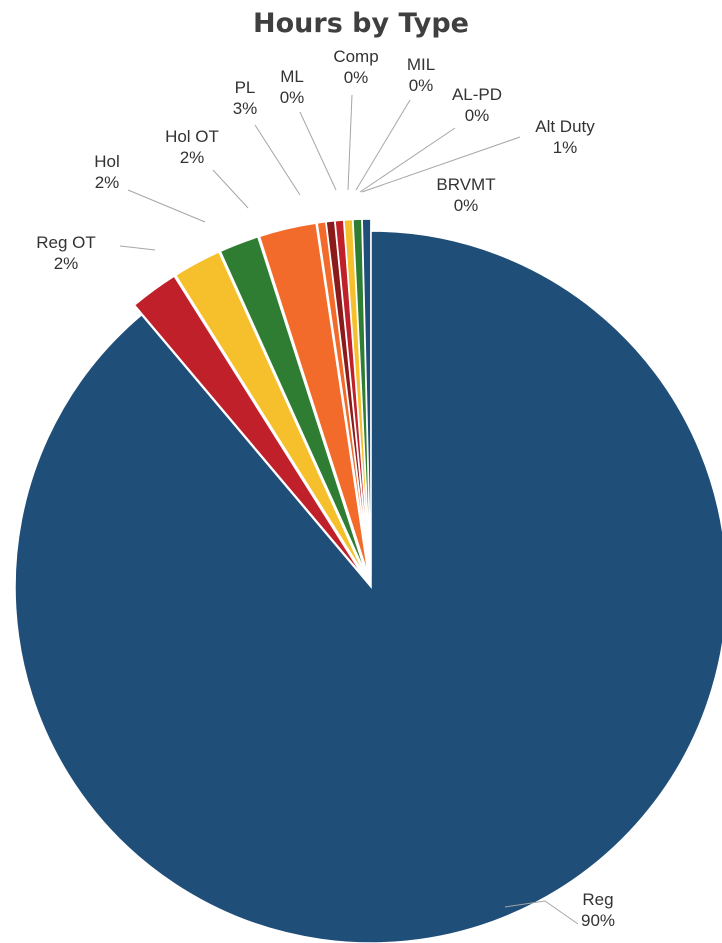 The height and width of the screenshot is (943, 722). Describe the element at coordinates (465, 184) in the screenshot. I see `slice-label-brvmt: BRVMT` at that location.